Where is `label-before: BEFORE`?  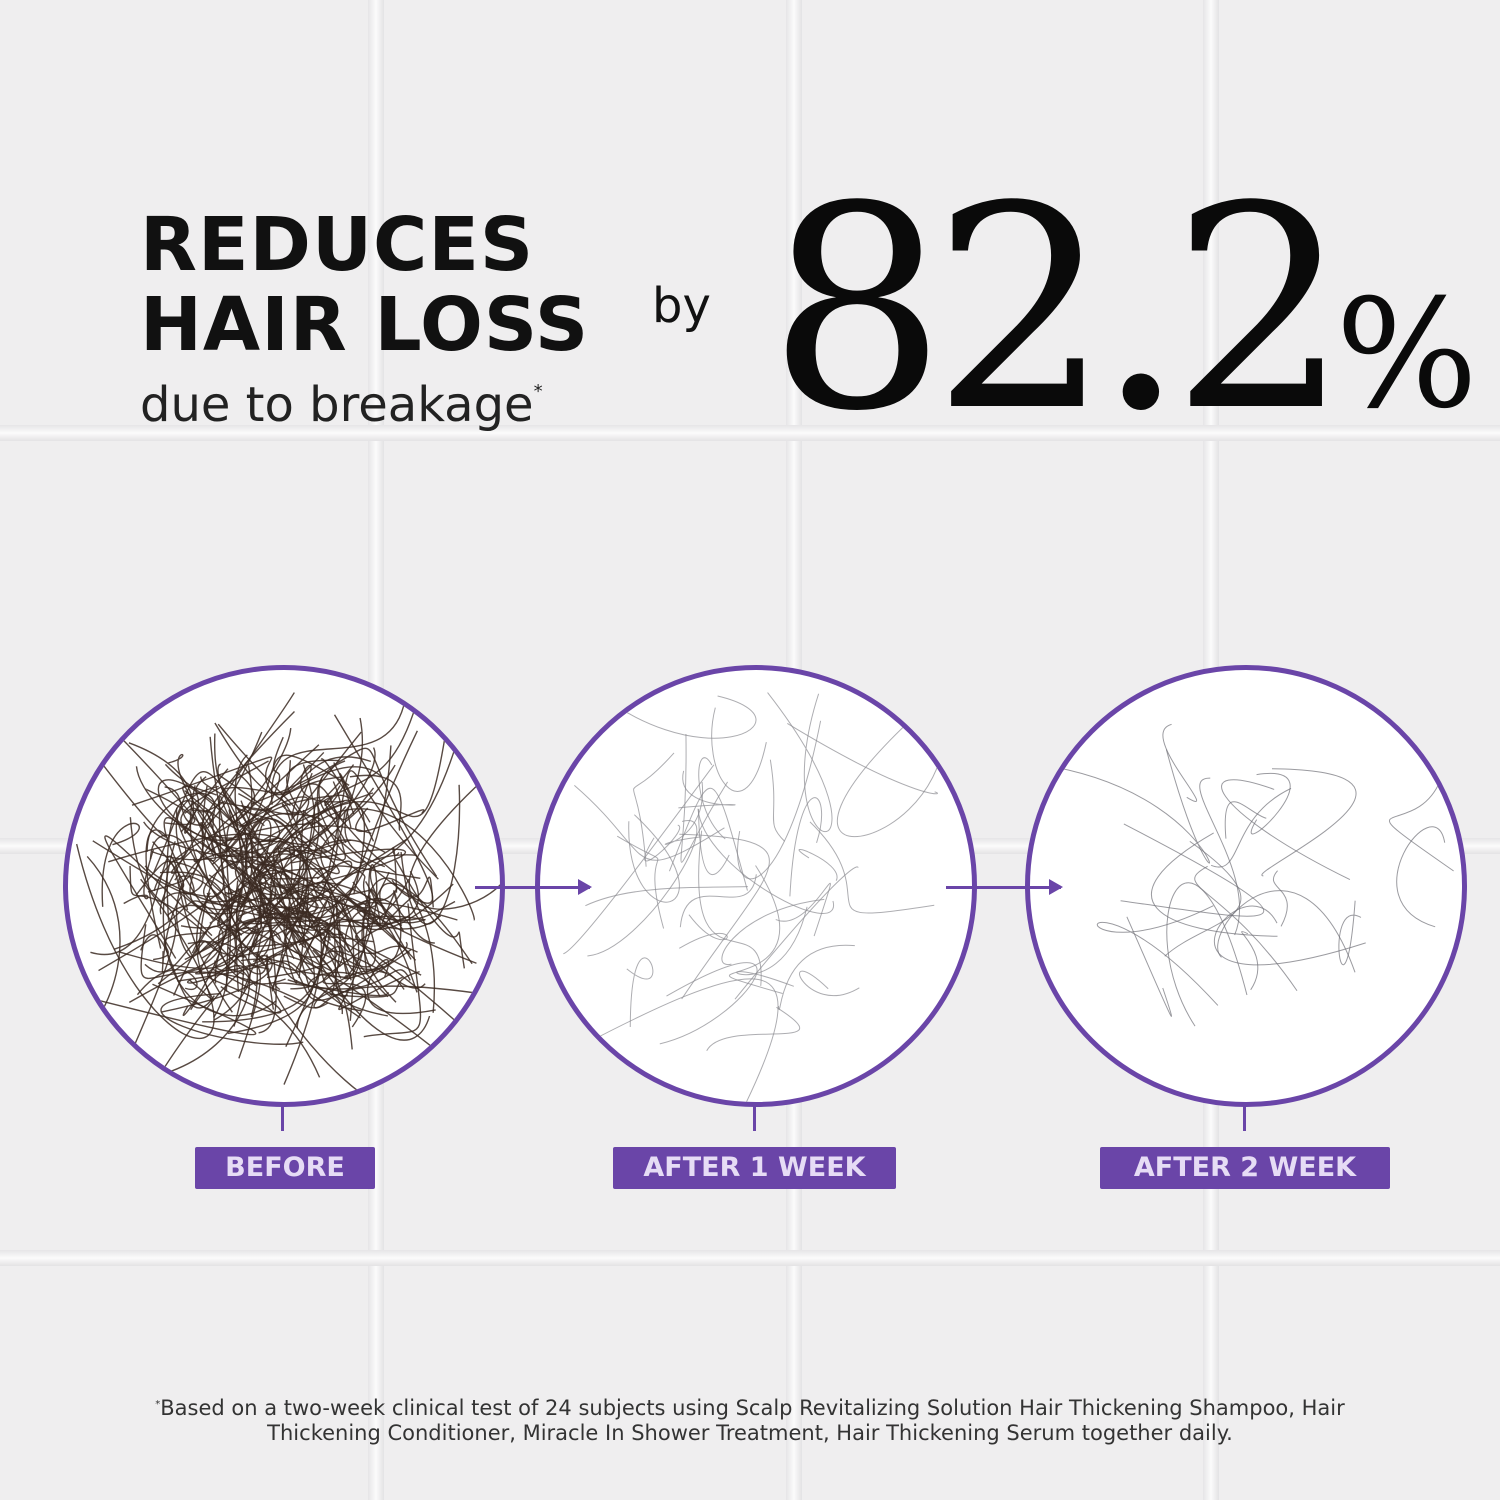 label-before: BEFORE is located at coordinates (285, 1168).